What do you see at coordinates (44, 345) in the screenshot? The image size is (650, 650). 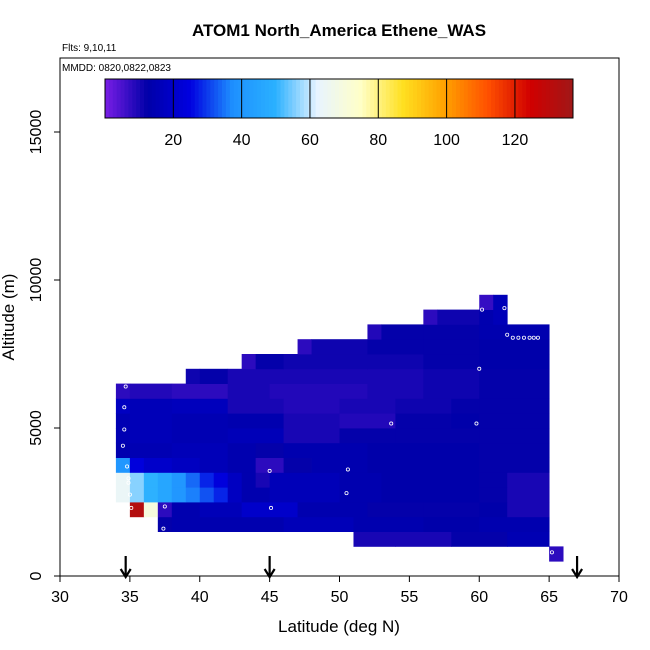 I see `y-axis: 0 5000 10000 15000` at bounding box center [44, 345].